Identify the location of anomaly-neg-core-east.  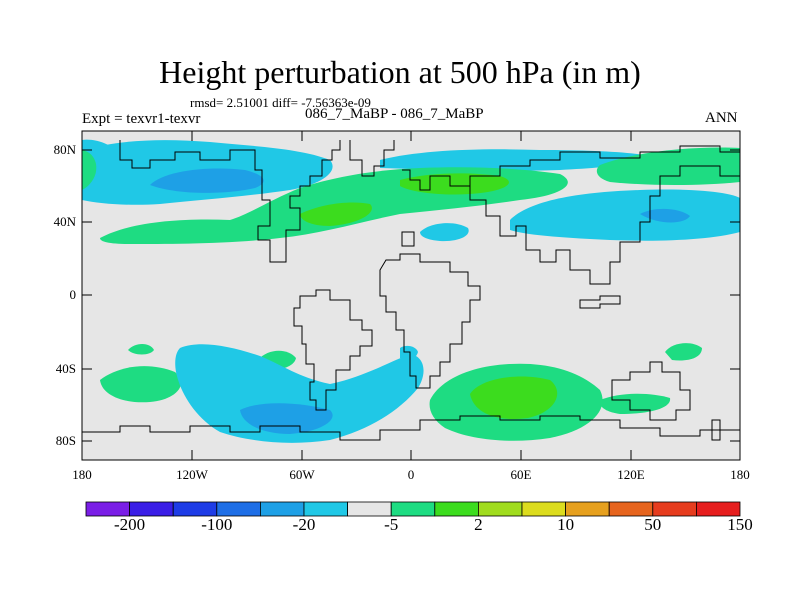
(665, 215).